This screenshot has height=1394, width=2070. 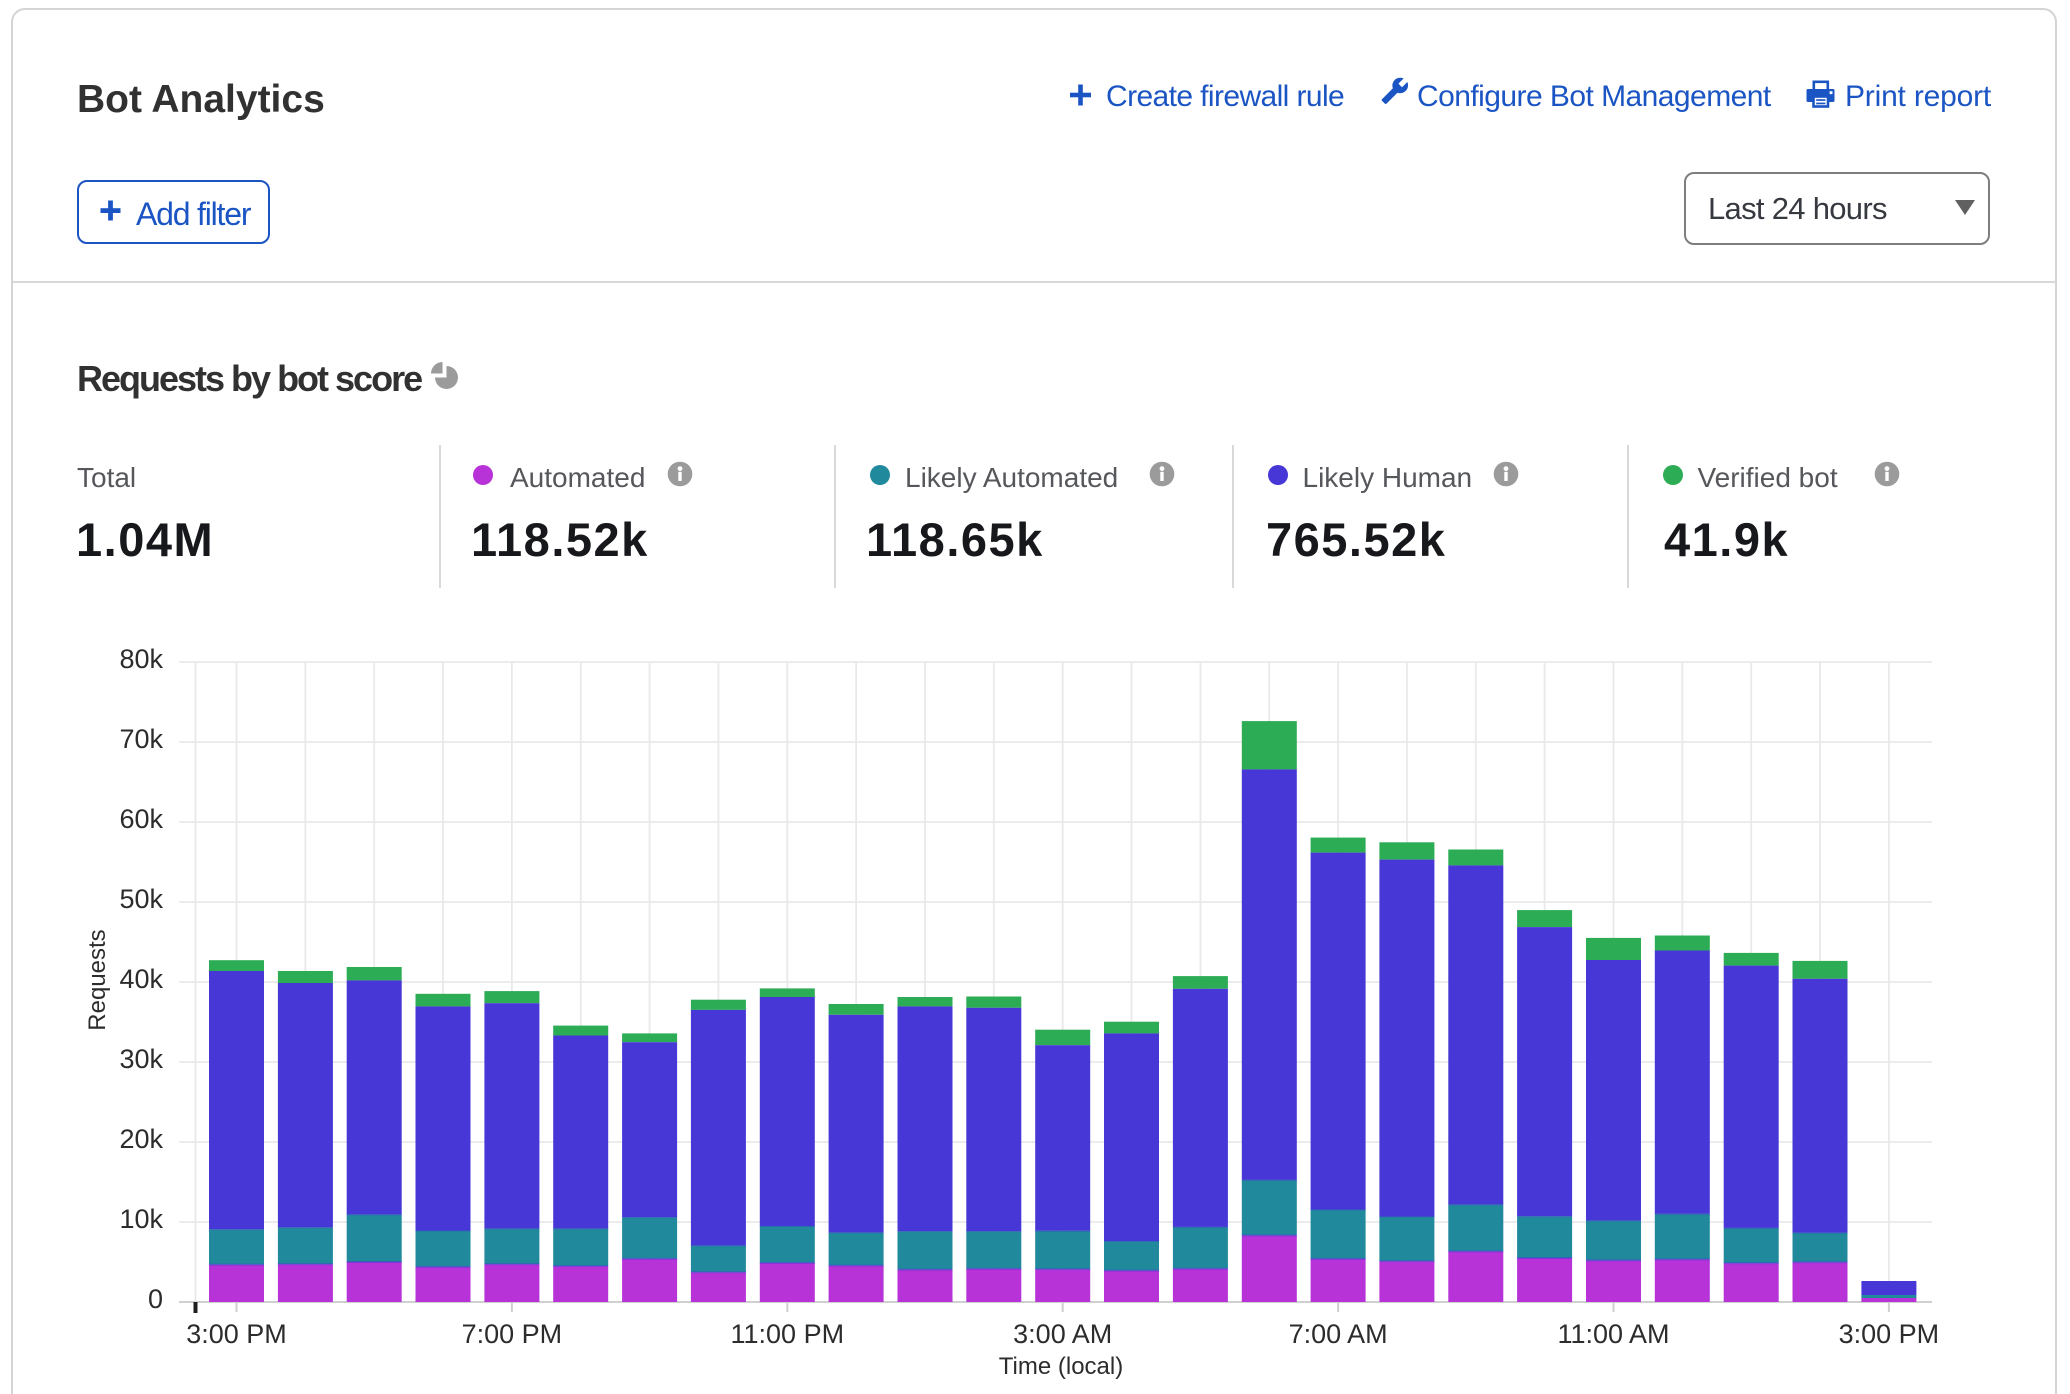 I want to click on svg-text: Requests, so click(x=97, y=979).